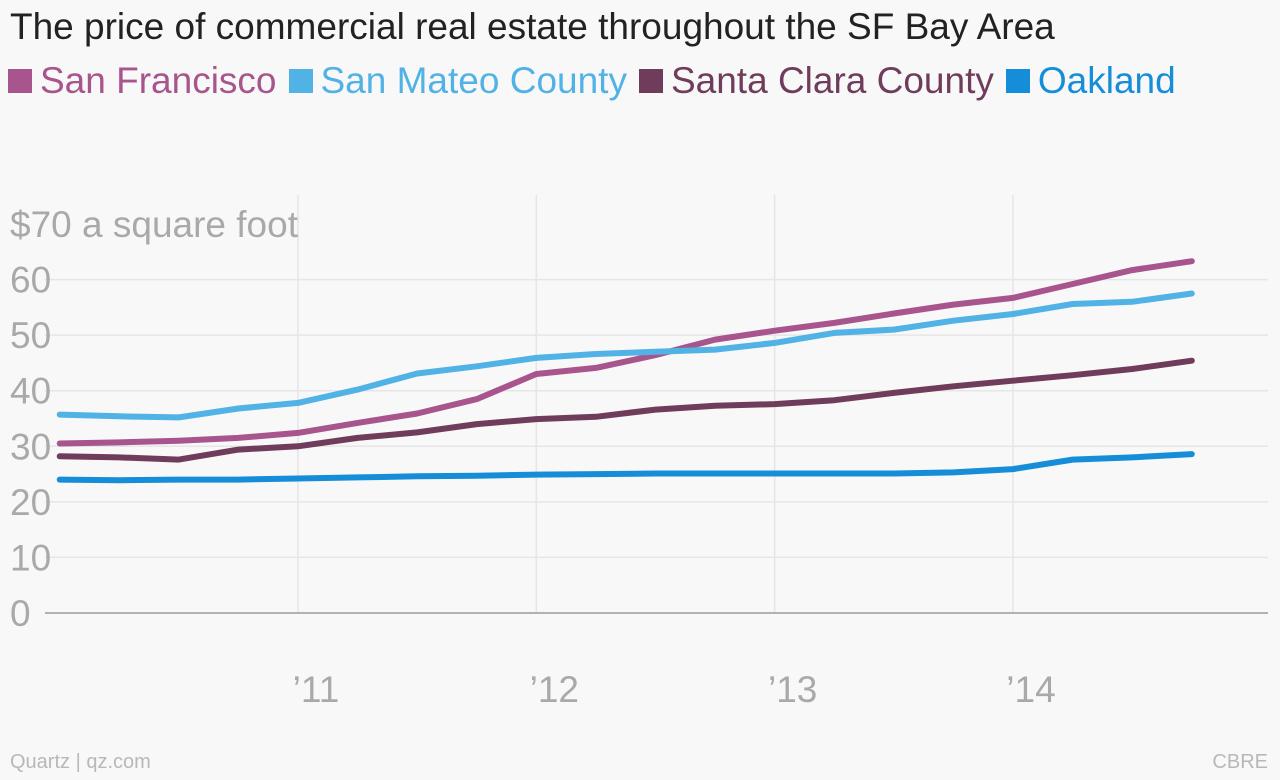  I want to click on x-tick-label: ’11, so click(316, 689).